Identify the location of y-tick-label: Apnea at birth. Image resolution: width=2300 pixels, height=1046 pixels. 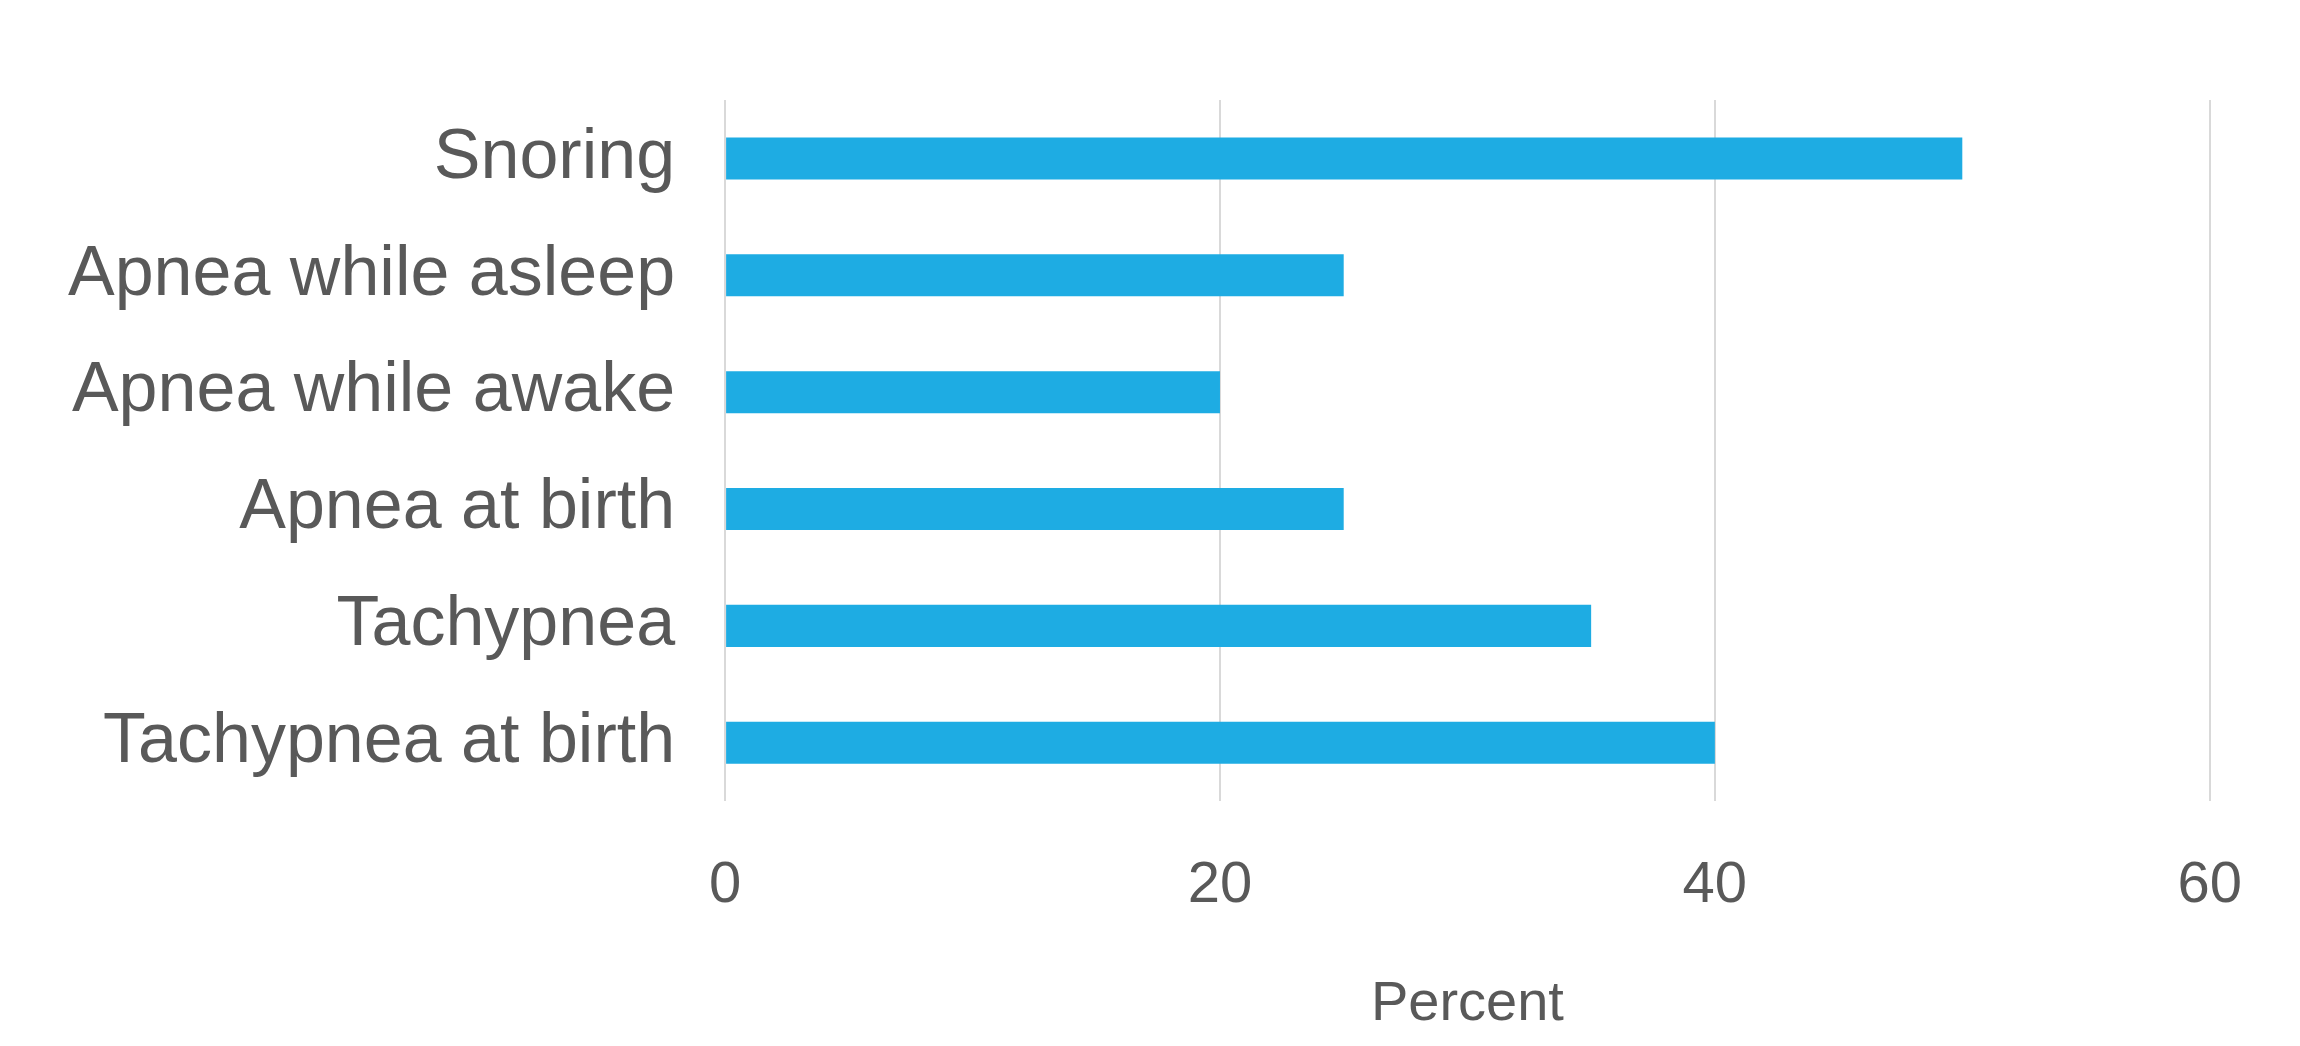
(457, 504).